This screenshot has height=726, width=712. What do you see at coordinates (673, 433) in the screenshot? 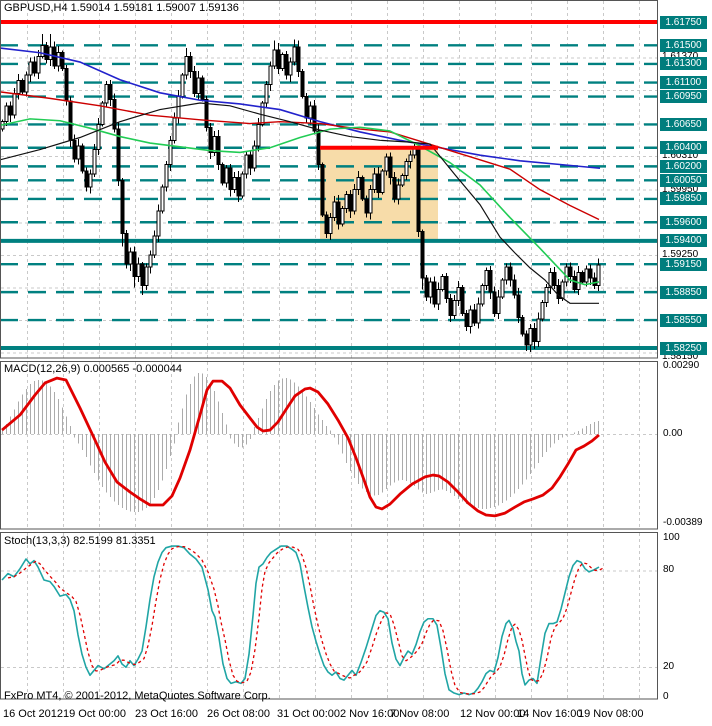
I see `macd-axis-zero: 0.00` at bounding box center [673, 433].